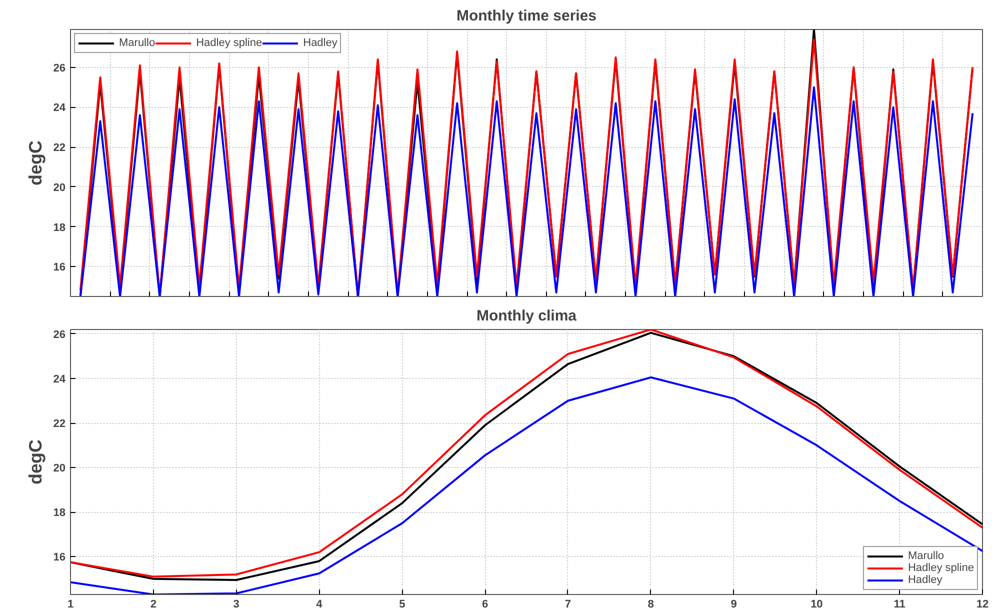 The height and width of the screenshot is (614, 998). Describe the element at coordinates (526, 16) in the screenshot. I see `chart-title: Monthly time series` at that location.